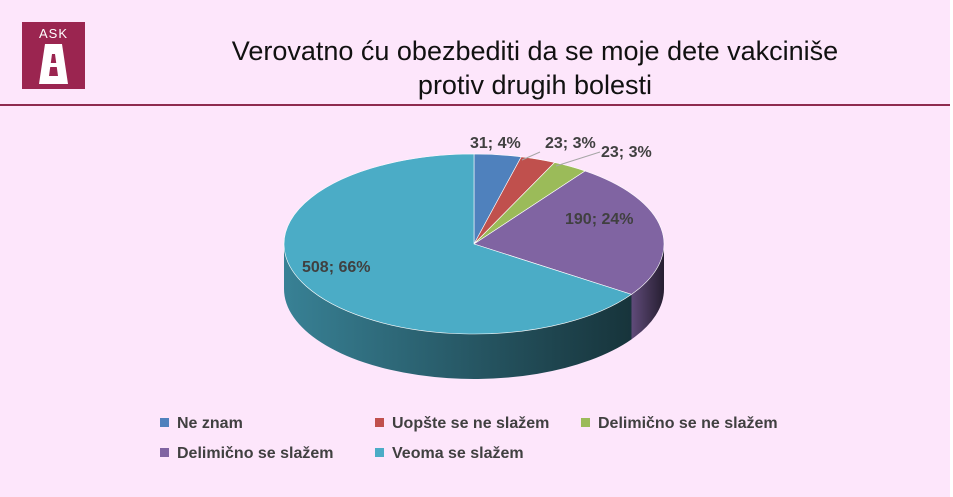  What do you see at coordinates (626, 152) in the screenshot?
I see `data-label-3: 23; 3%` at bounding box center [626, 152].